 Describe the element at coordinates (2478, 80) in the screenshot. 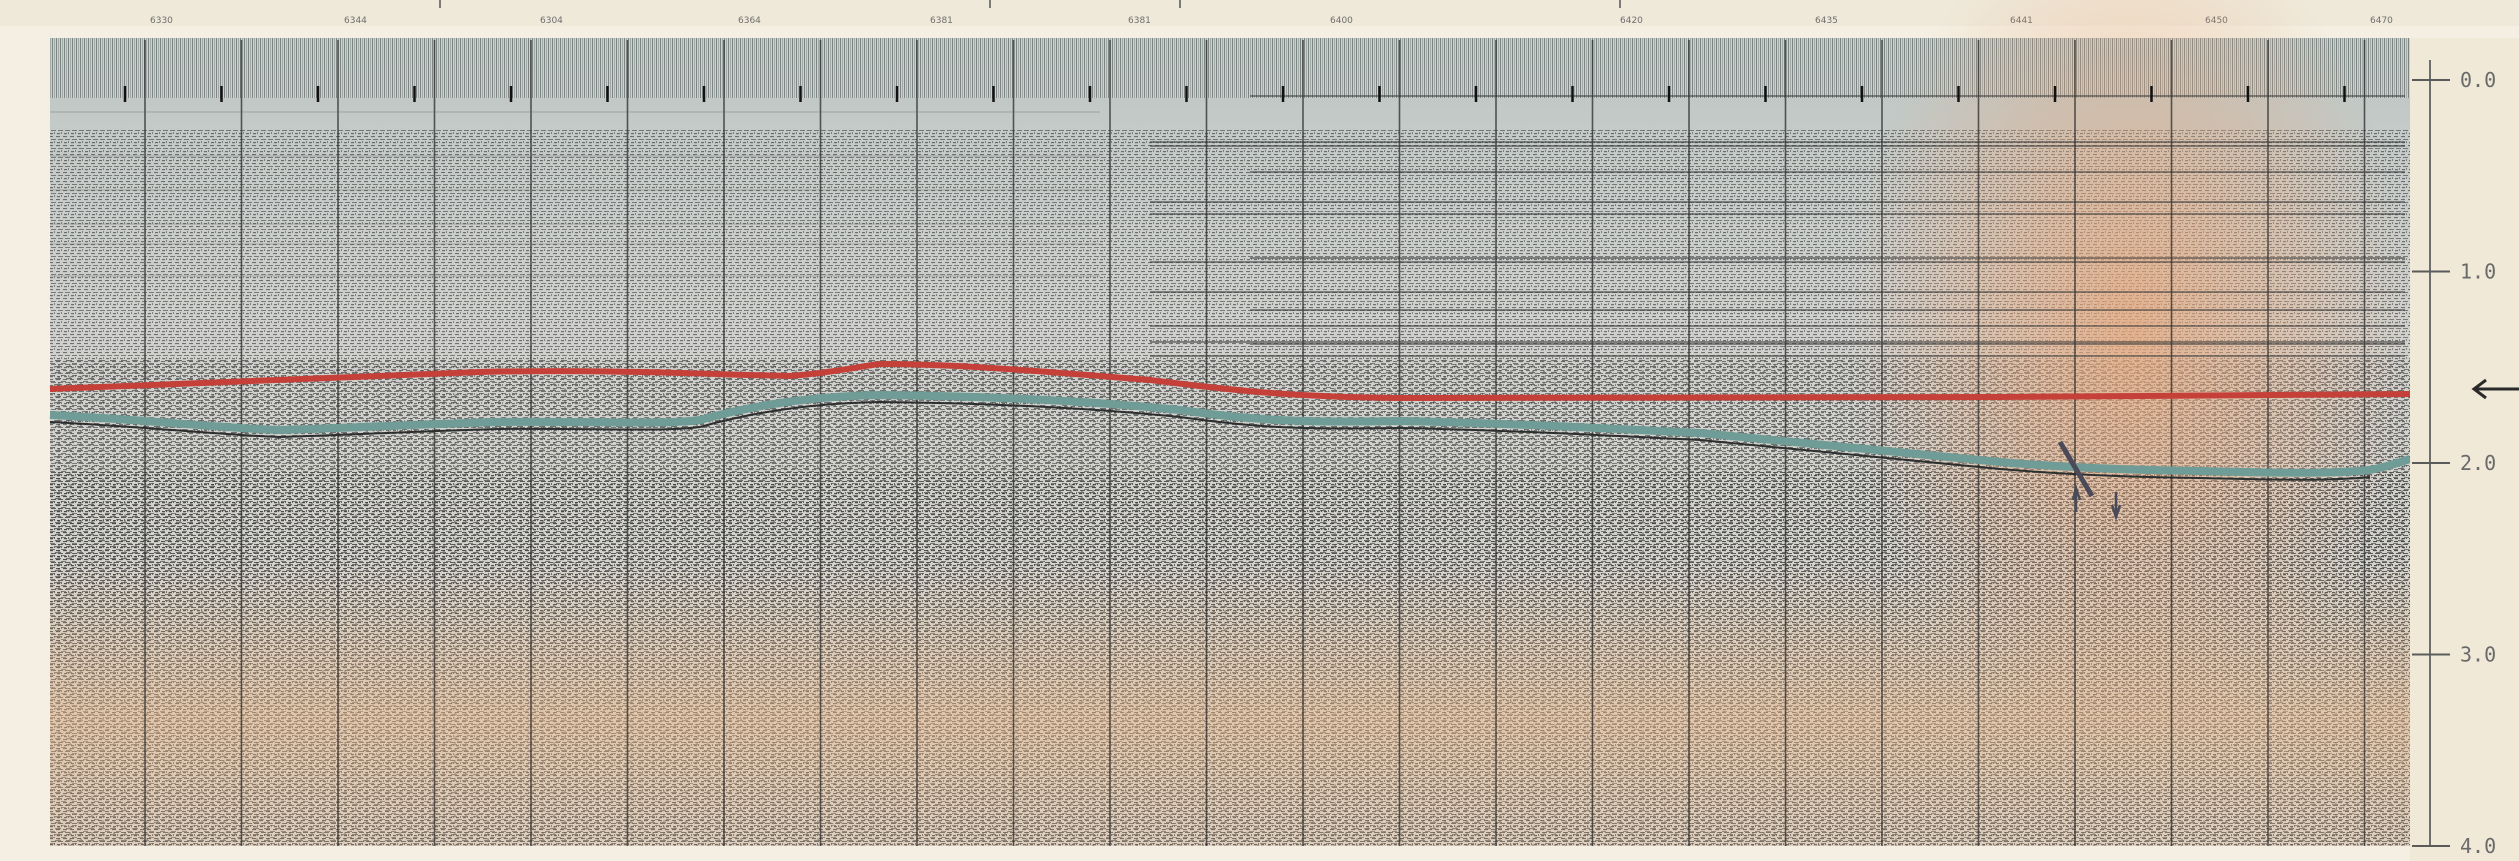

I see `time-tick-label: 0.0` at that location.